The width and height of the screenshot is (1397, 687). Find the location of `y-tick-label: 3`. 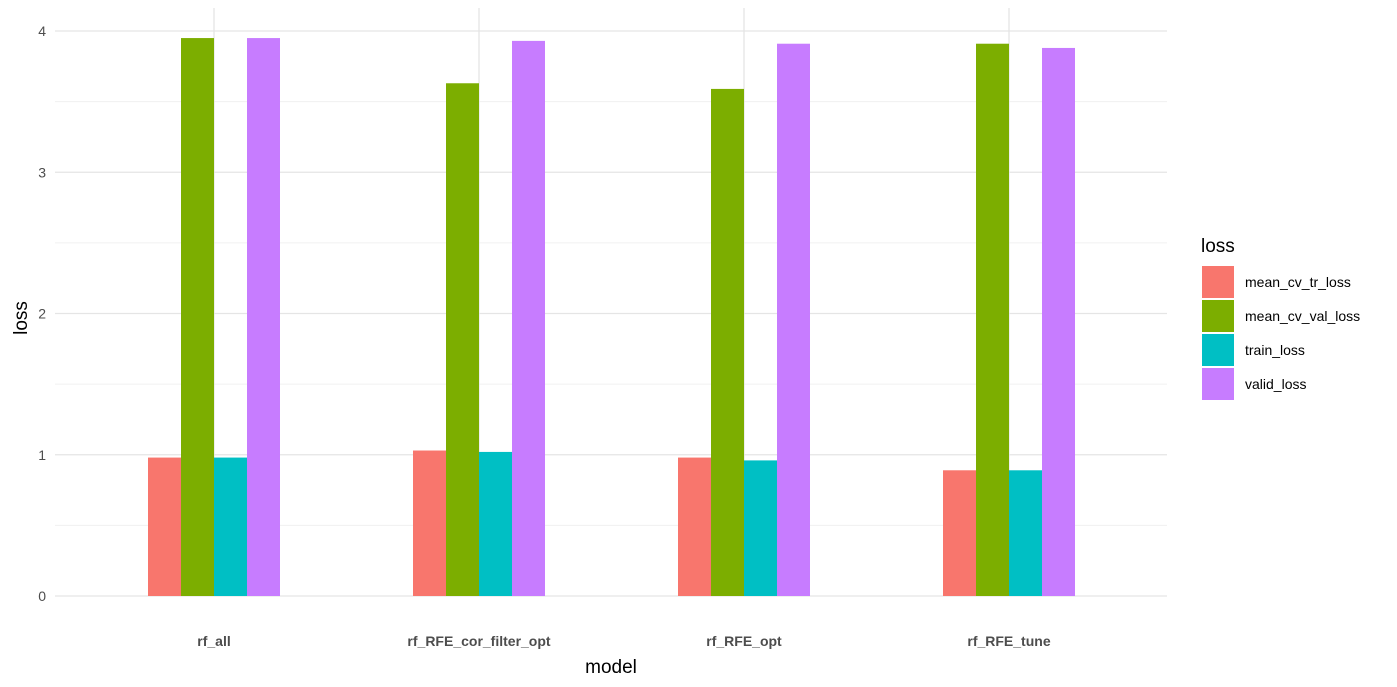

y-tick-label: 3 is located at coordinates (42, 172).